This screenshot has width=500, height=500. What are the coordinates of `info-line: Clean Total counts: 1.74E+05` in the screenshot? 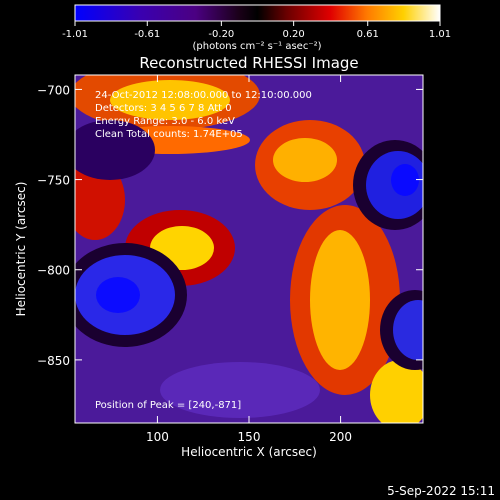 It's located at (169, 134).